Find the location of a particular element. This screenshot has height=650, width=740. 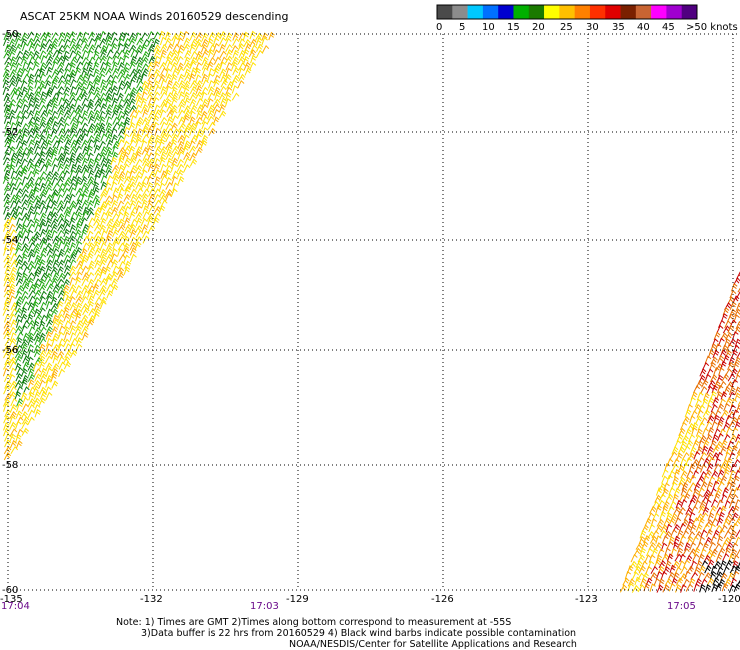

legend-label-5: 5 is located at coordinates (462, 27).